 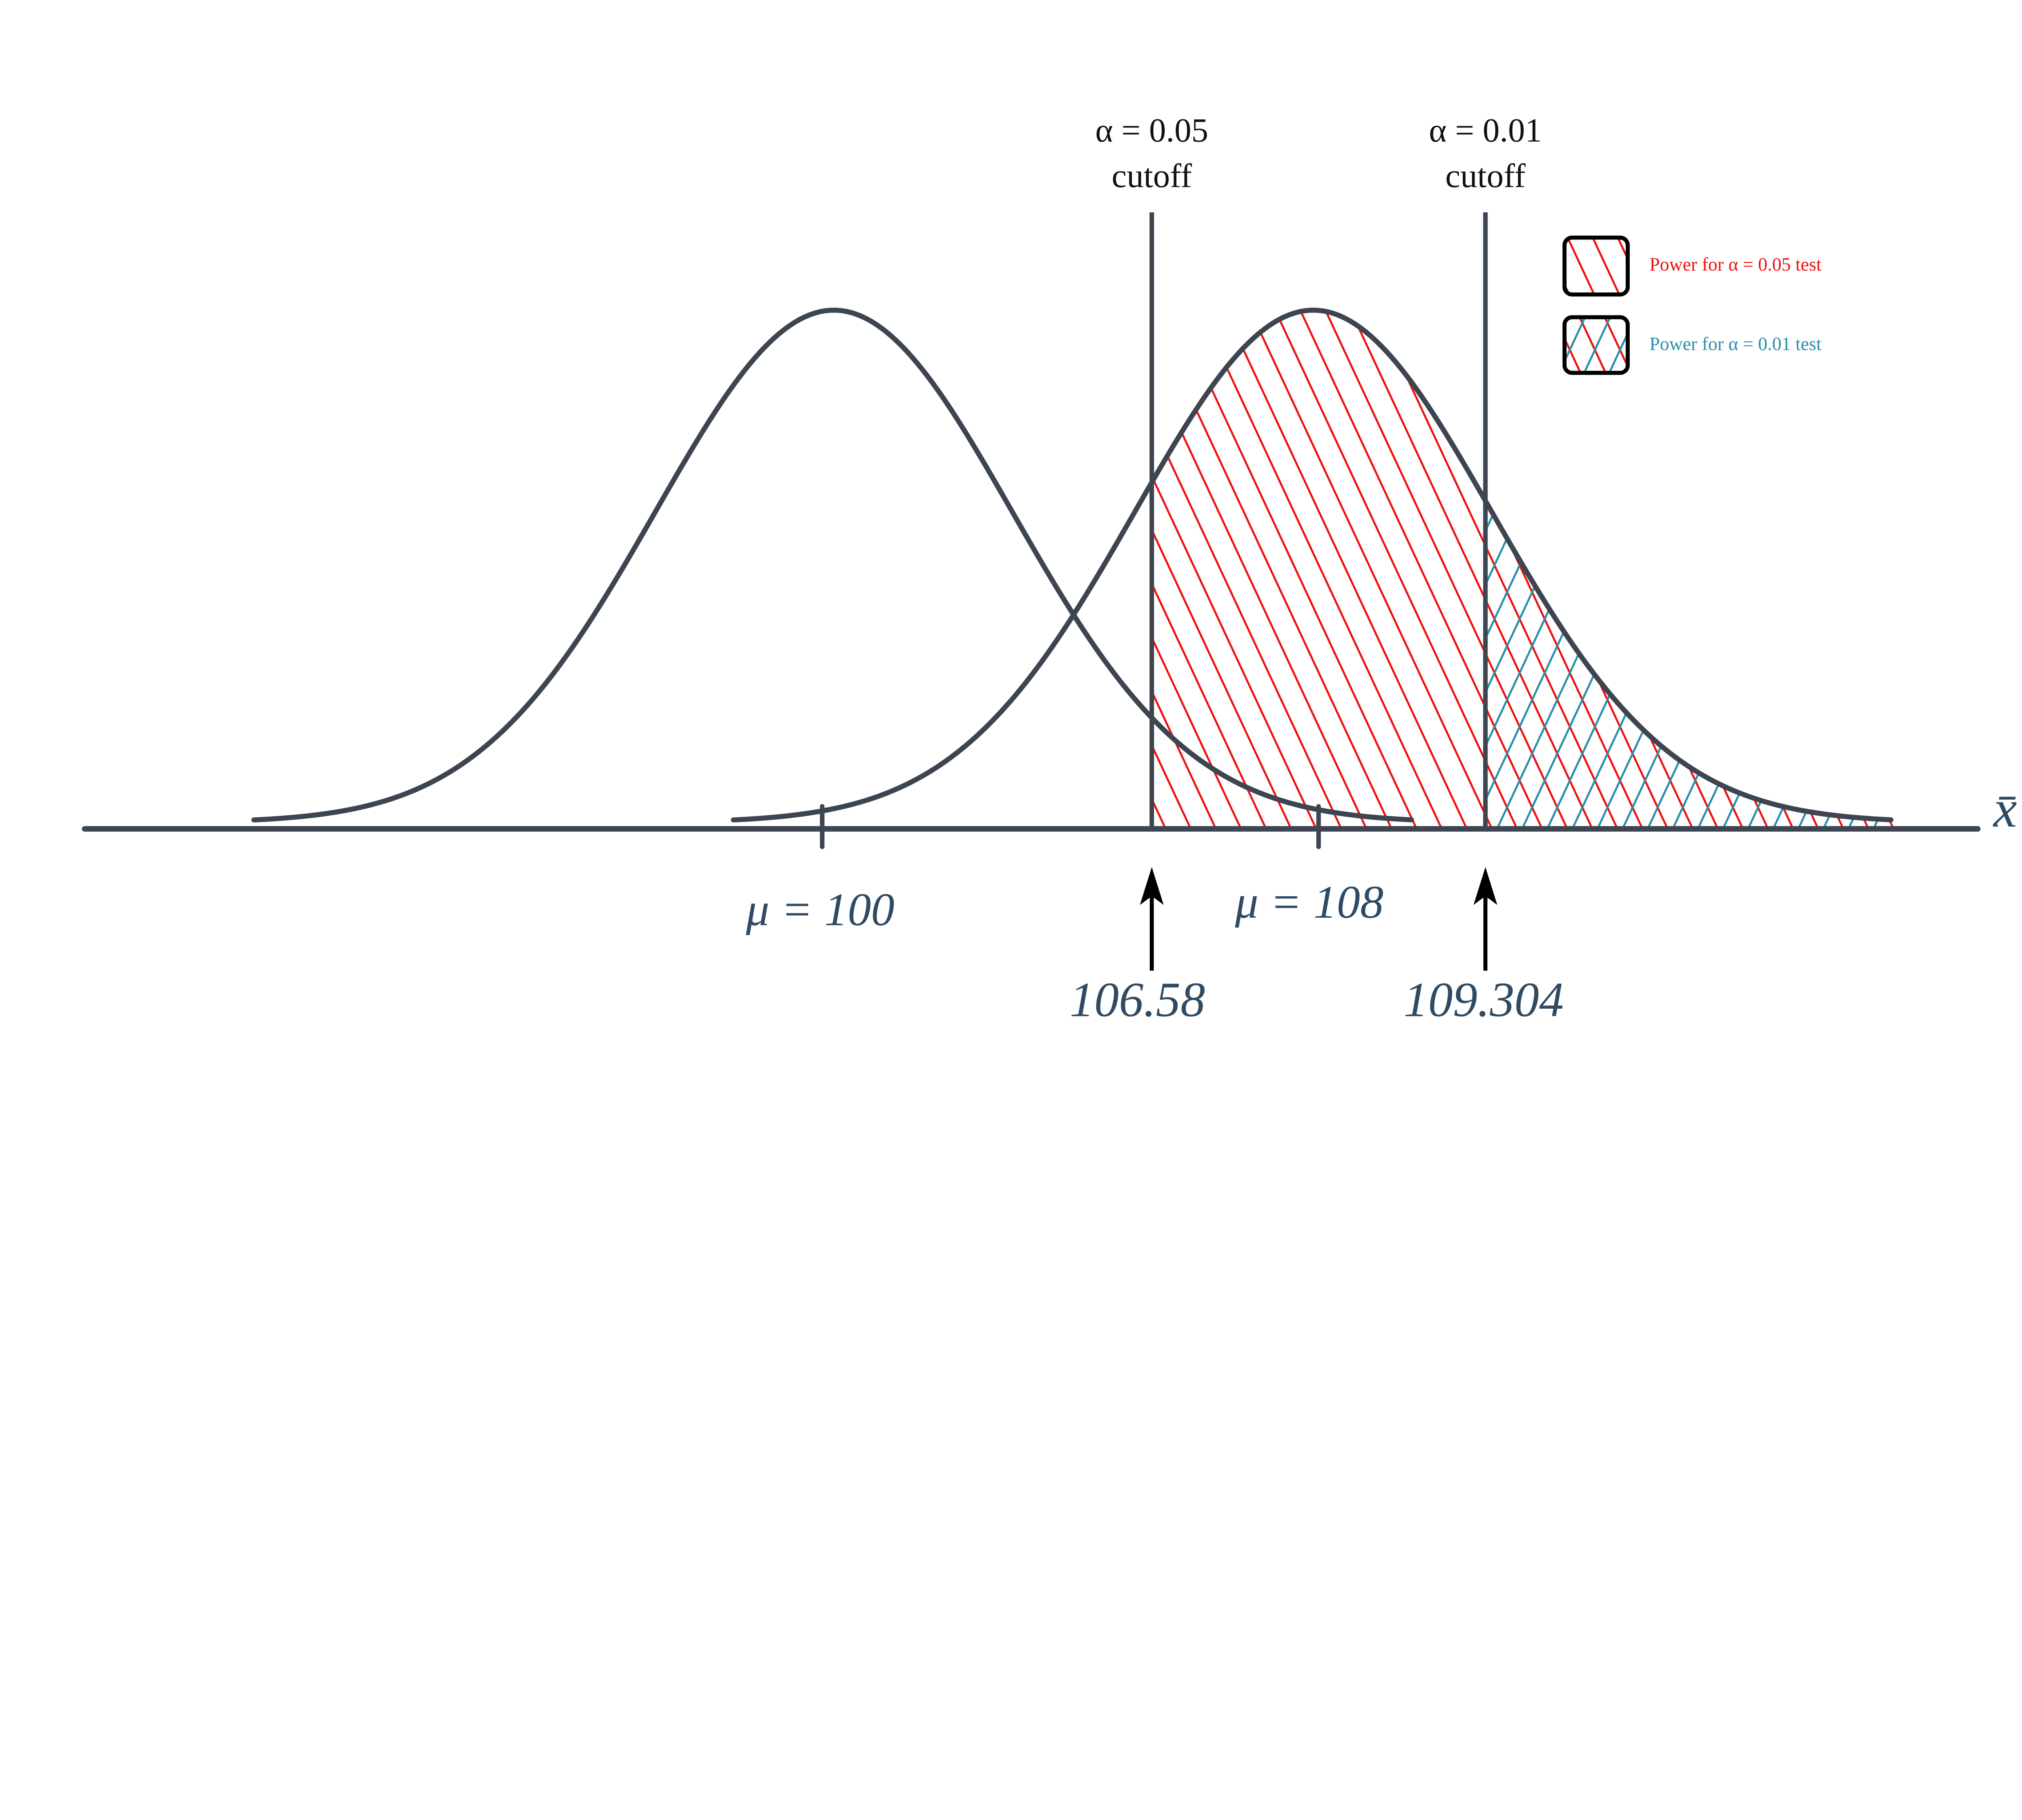 What do you see at coordinates (1484, 1000) in the screenshot?
I see `cutoff-001-value: 109.304` at bounding box center [1484, 1000].